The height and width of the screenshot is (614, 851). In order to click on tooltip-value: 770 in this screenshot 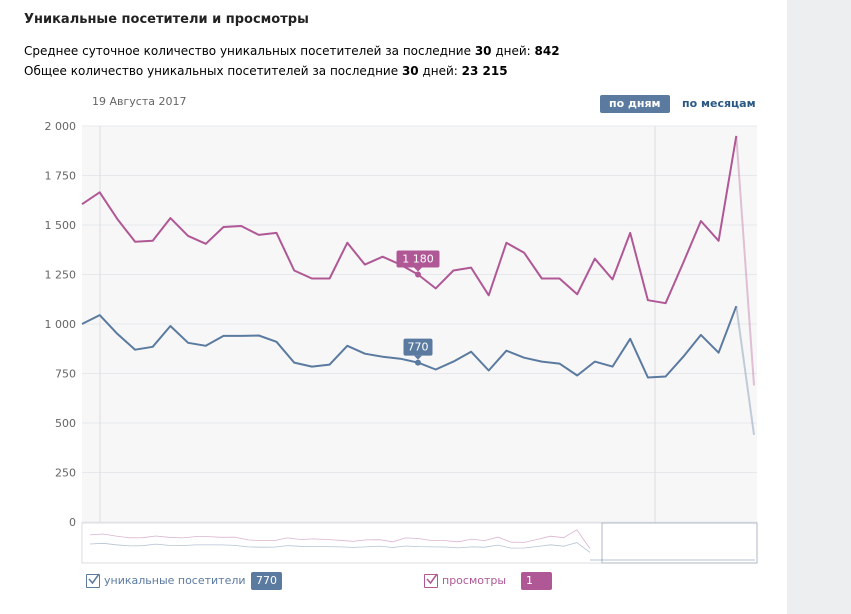, I will do `click(418, 347)`.